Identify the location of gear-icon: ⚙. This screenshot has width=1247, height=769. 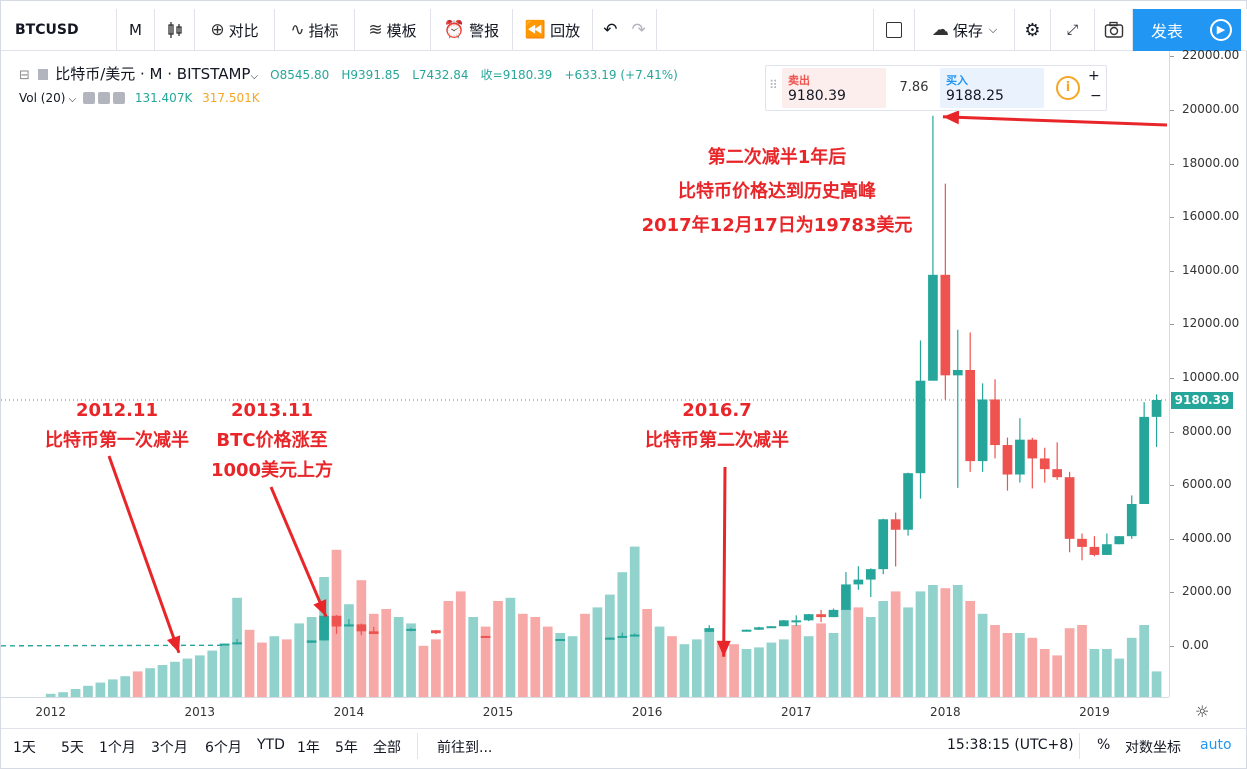
(1032, 30).